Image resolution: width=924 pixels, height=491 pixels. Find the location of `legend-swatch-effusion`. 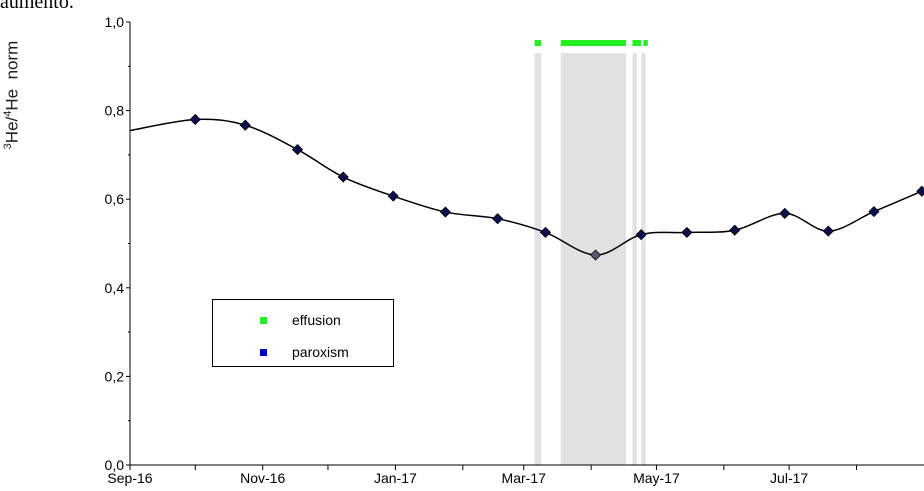

legend-swatch-effusion is located at coordinates (263, 320).